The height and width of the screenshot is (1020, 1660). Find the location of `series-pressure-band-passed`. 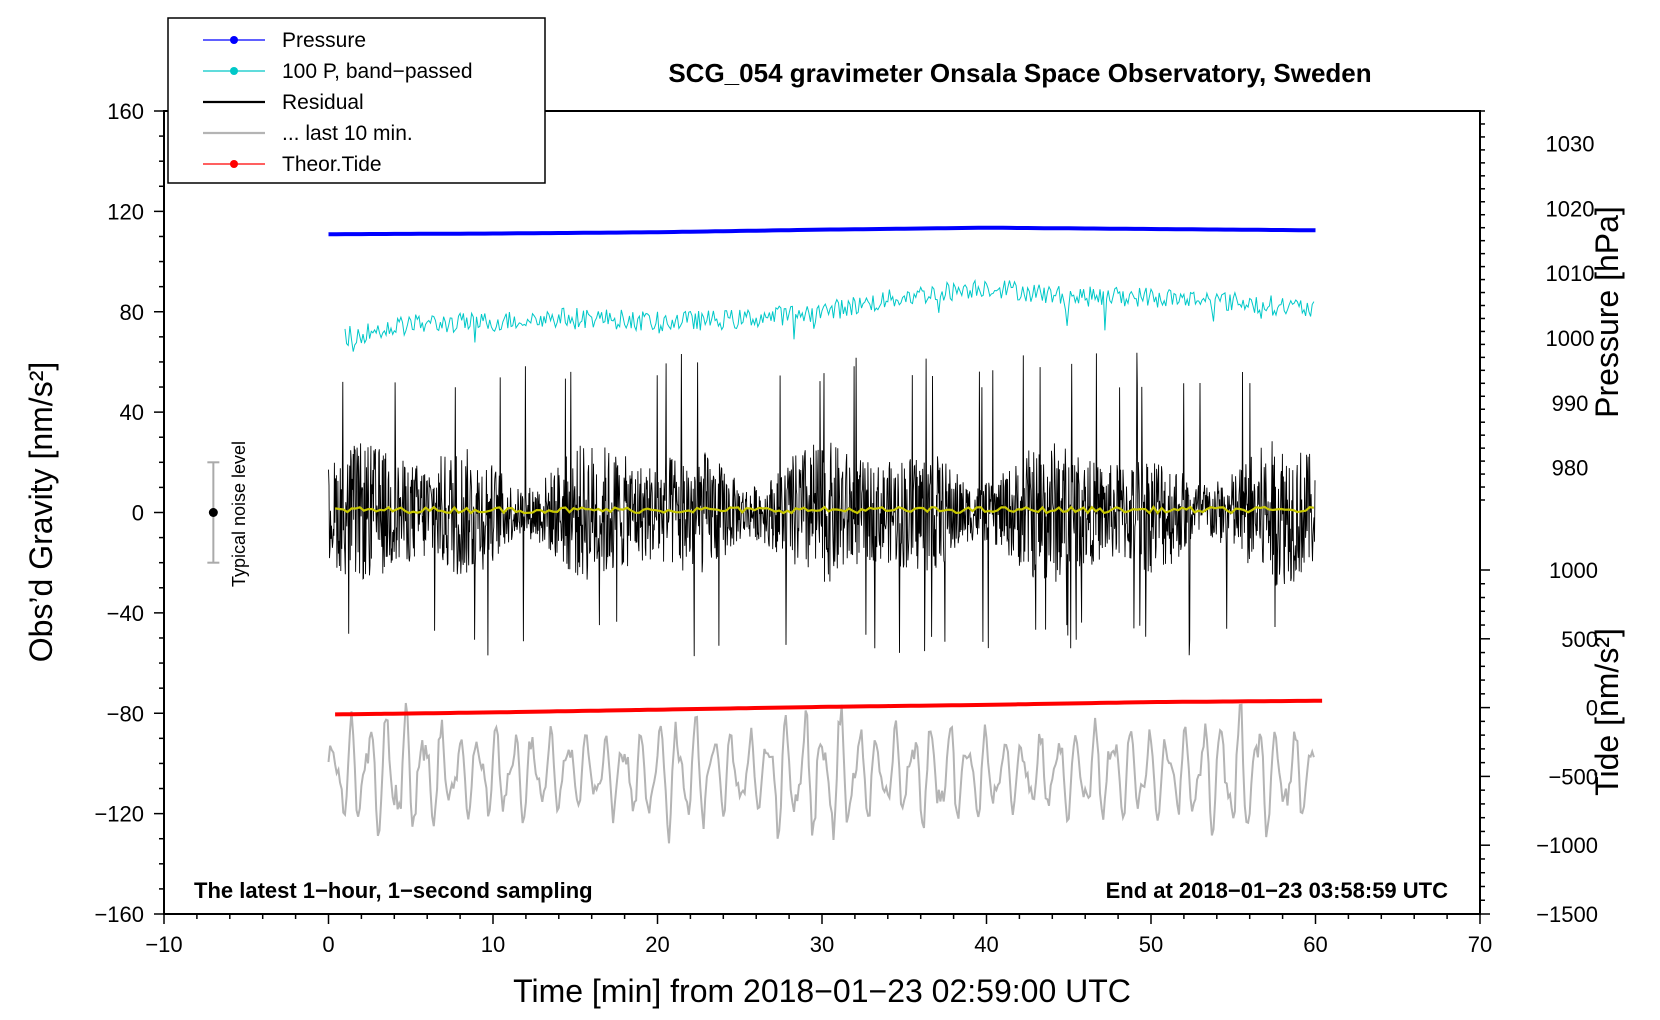

series-pressure-band-passed is located at coordinates (829, 315).